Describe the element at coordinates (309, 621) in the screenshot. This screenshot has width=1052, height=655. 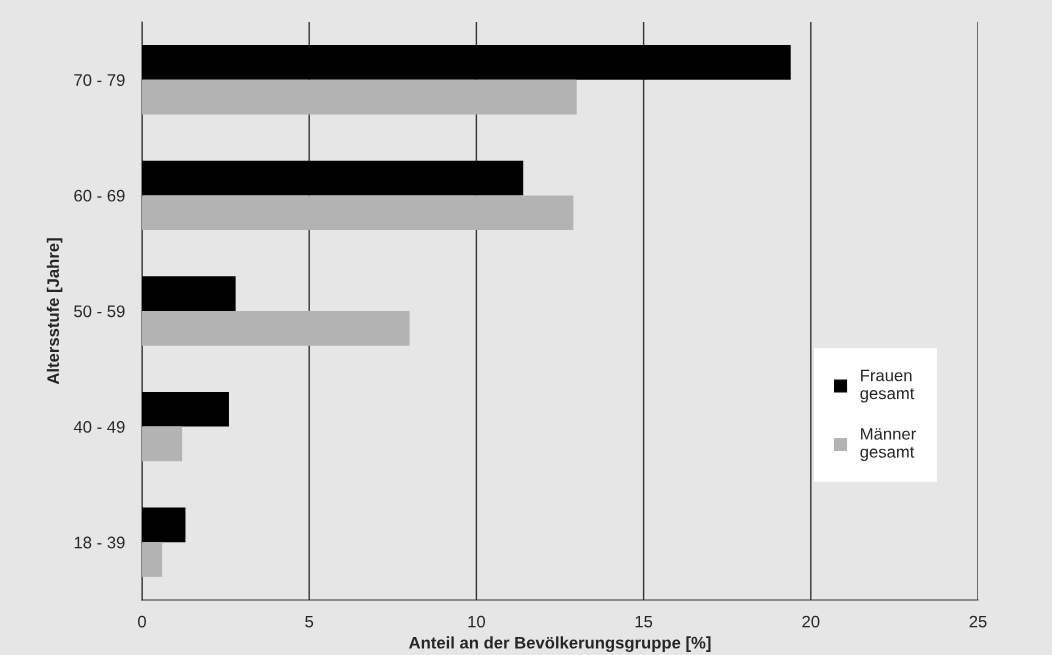
I see `x-tick-label: 5` at that location.